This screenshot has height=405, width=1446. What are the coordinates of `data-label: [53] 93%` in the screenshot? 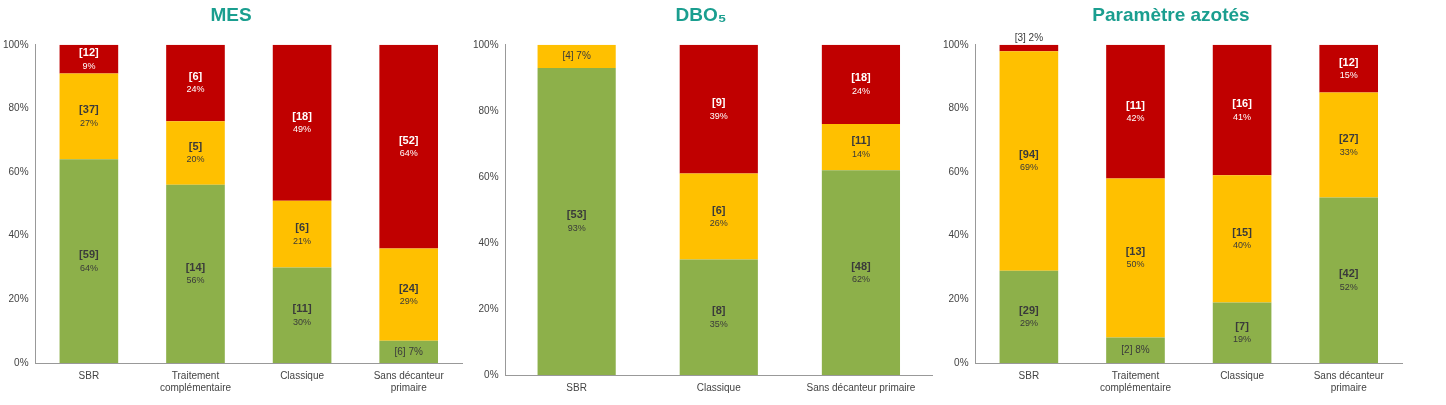 It's located at (576, 220).